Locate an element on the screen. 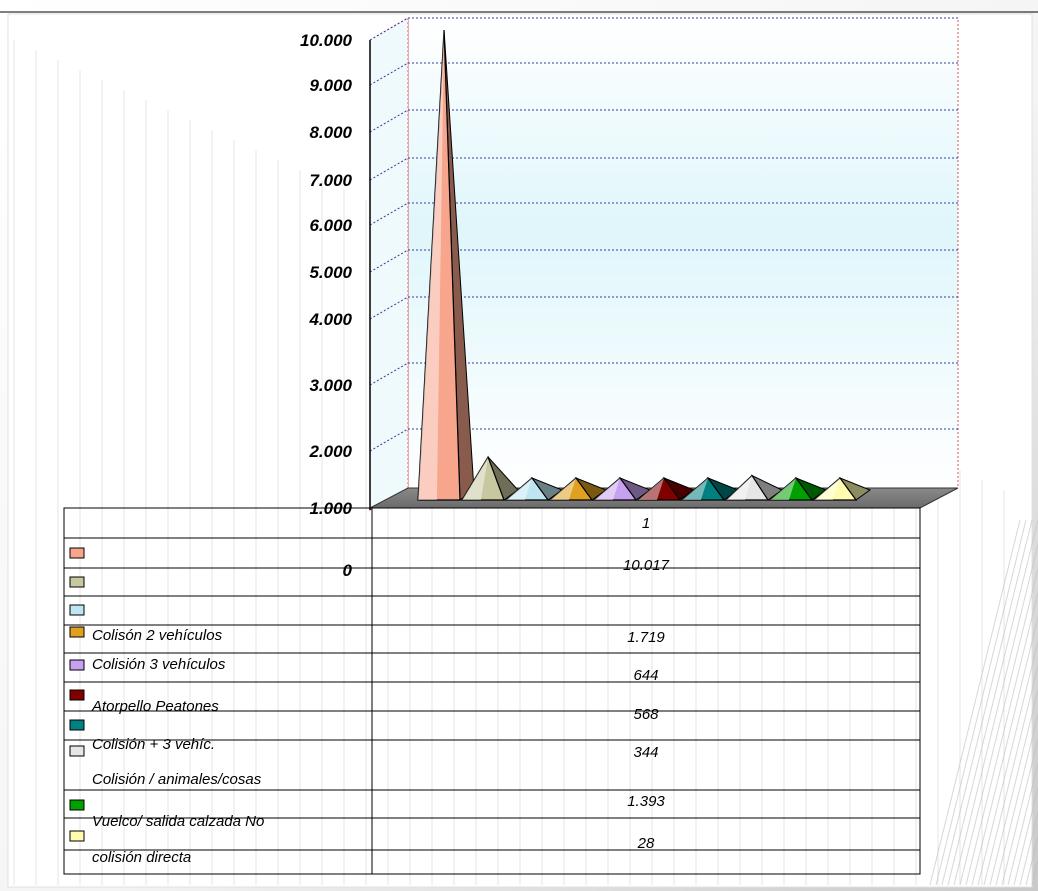 The image size is (1038, 891). data-value-label: 10.017 is located at coordinates (646, 565).